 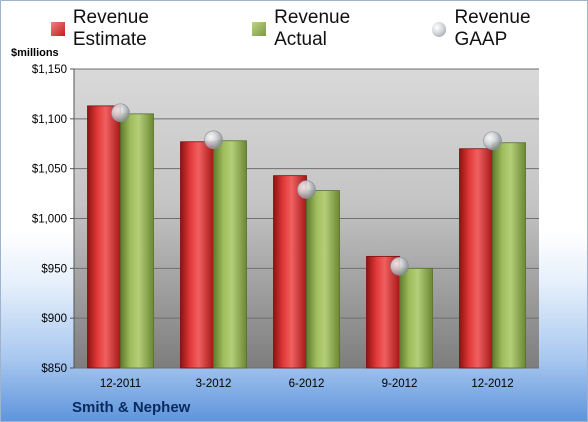 I want to click on x-tick-label: 3-2012, so click(x=214, y=384).